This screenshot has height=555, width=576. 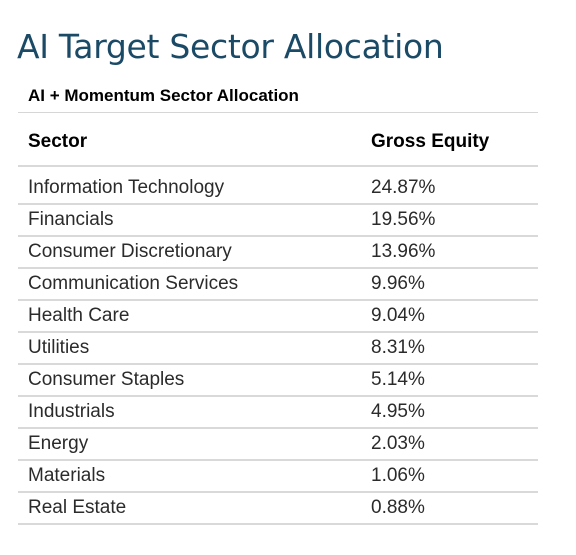 What do you see at coordinates (398, 411) in the screenshot?
I see `gross-equity-cell: 4.95%` at bounding box center [398, 411].